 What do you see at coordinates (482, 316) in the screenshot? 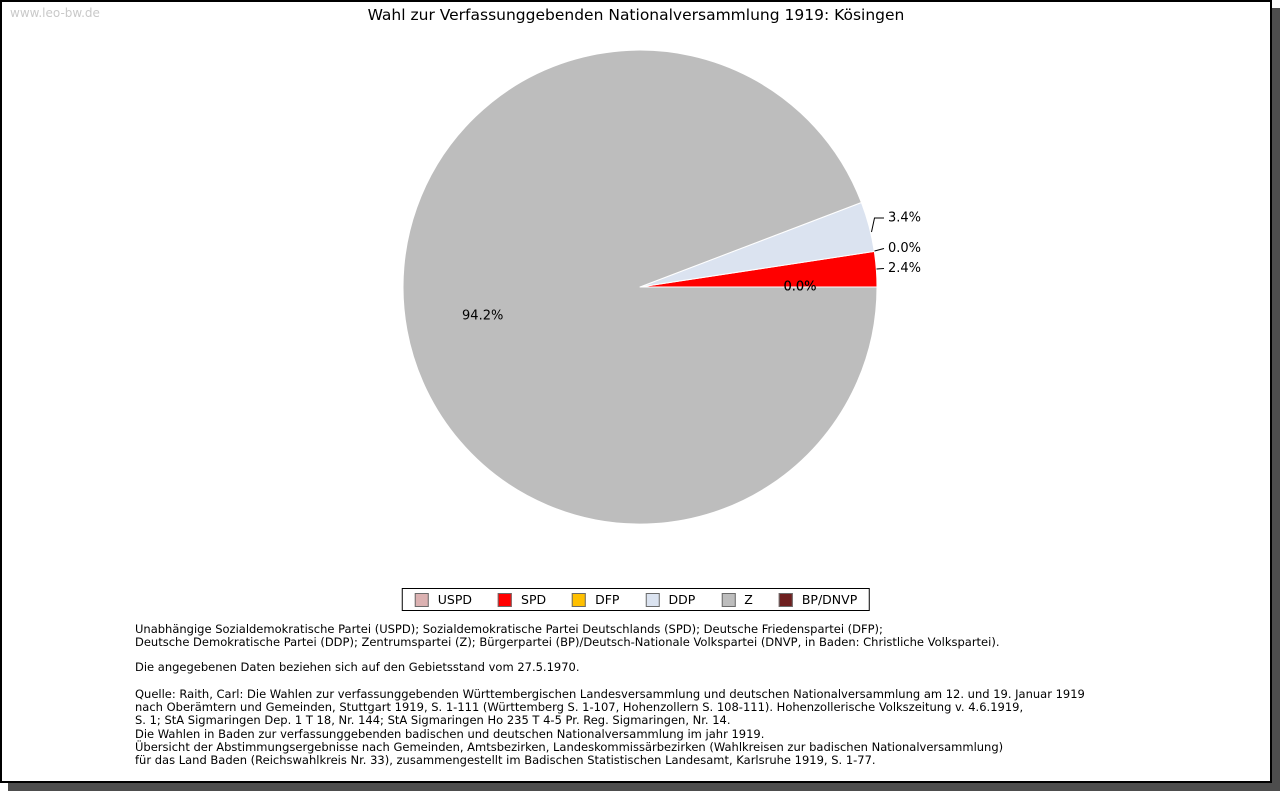
I see `pie-value-label-z: 94.2%` at bounding box center [482, 316].